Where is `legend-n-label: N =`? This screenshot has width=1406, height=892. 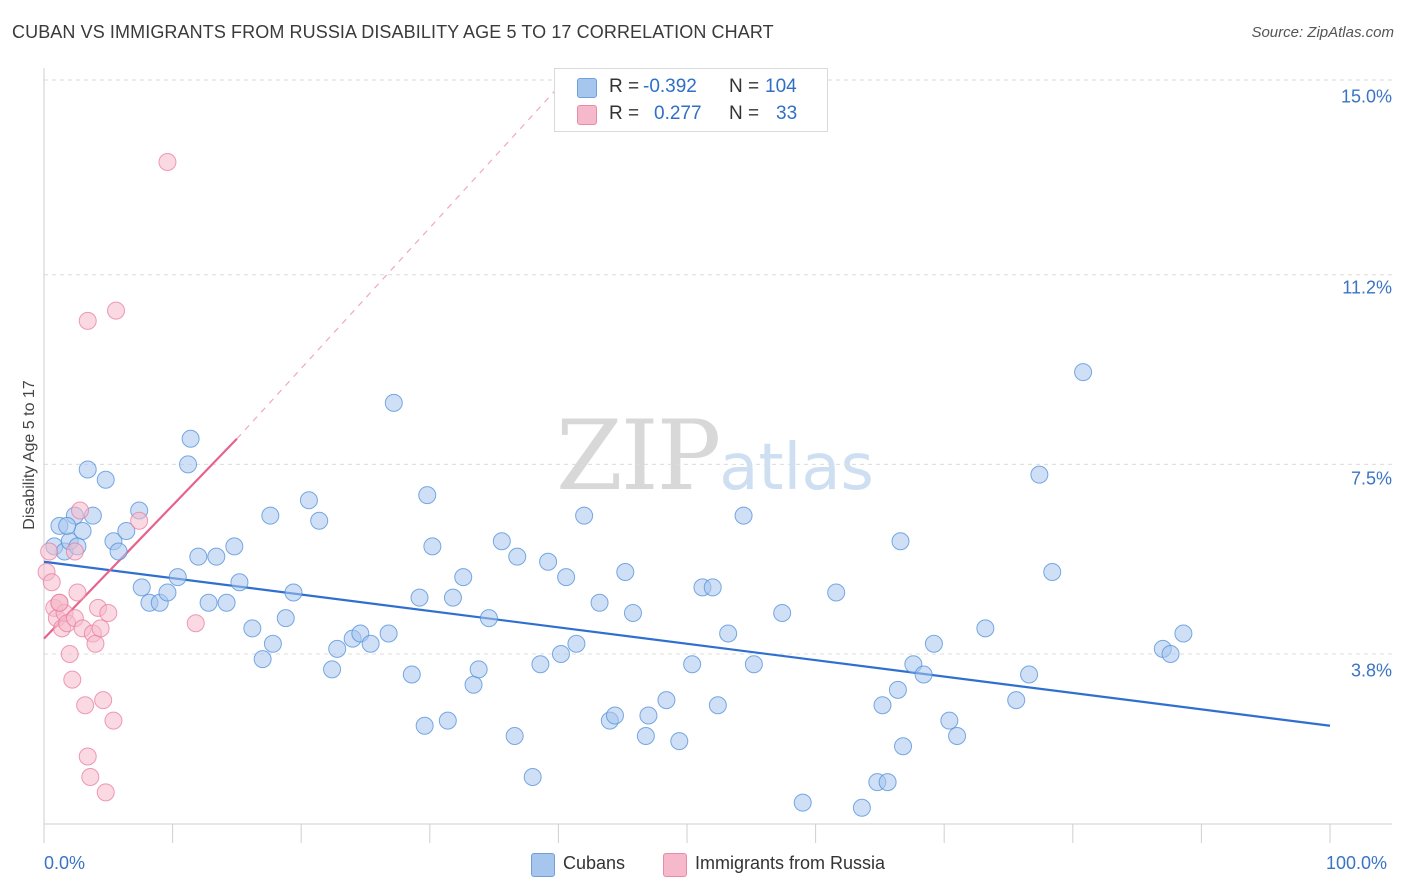
legend-n-label: N = is located at coordinates (744, 86).